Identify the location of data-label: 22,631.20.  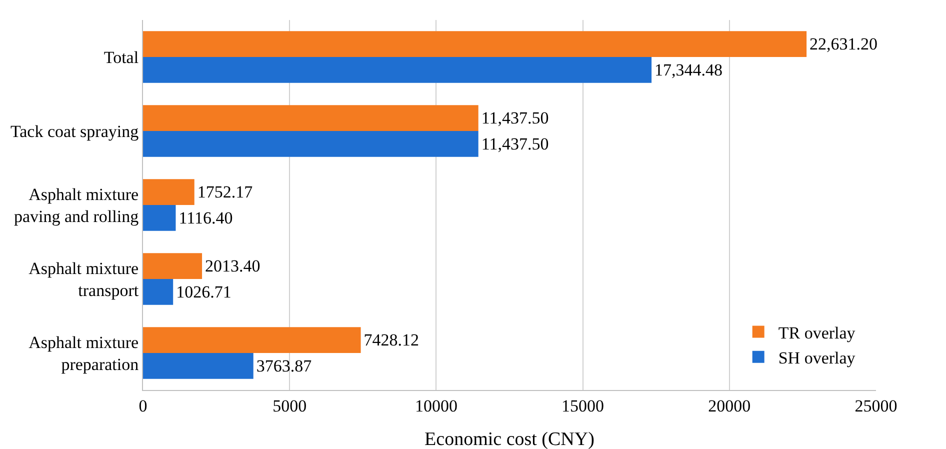
(844, 44).